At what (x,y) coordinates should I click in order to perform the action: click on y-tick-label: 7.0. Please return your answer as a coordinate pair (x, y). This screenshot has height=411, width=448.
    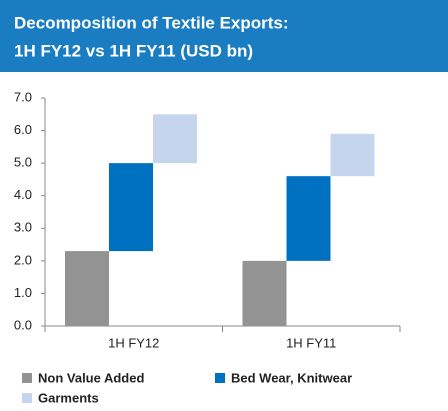
    Looking at the image, I should click on (23, 96).